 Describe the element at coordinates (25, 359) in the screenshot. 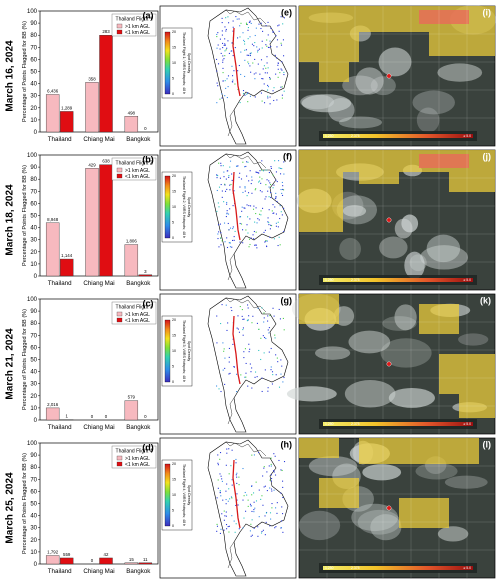

I see `y-axis-label: Percentage of Points Flagged for BB (%)` at that location.